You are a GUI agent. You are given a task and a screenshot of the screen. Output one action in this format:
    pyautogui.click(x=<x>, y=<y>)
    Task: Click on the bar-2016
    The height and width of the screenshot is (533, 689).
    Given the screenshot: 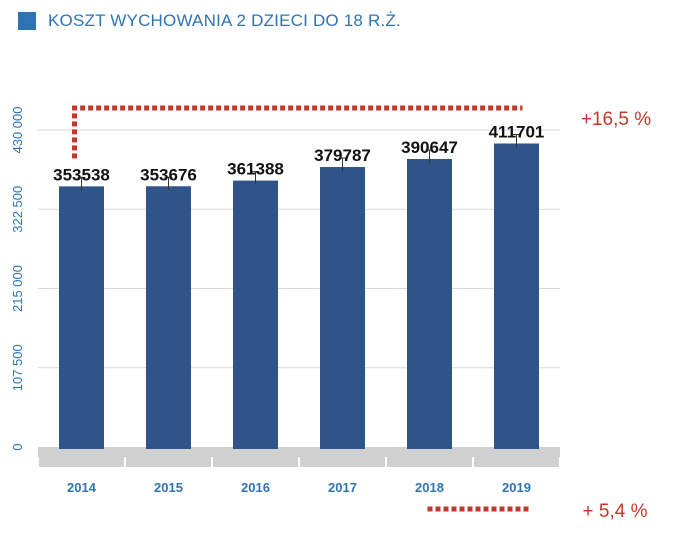 What is the action you would take?
    pyautogui.click(x=255, y=314)
    